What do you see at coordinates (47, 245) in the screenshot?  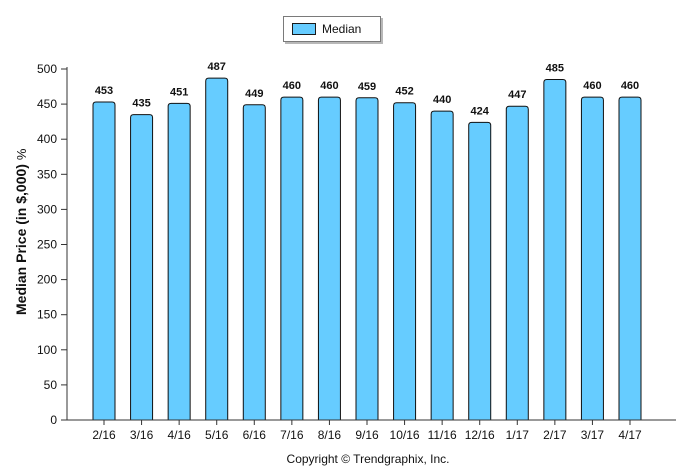 I see `y-tick-label: 250` at bounding box center [47, 245].